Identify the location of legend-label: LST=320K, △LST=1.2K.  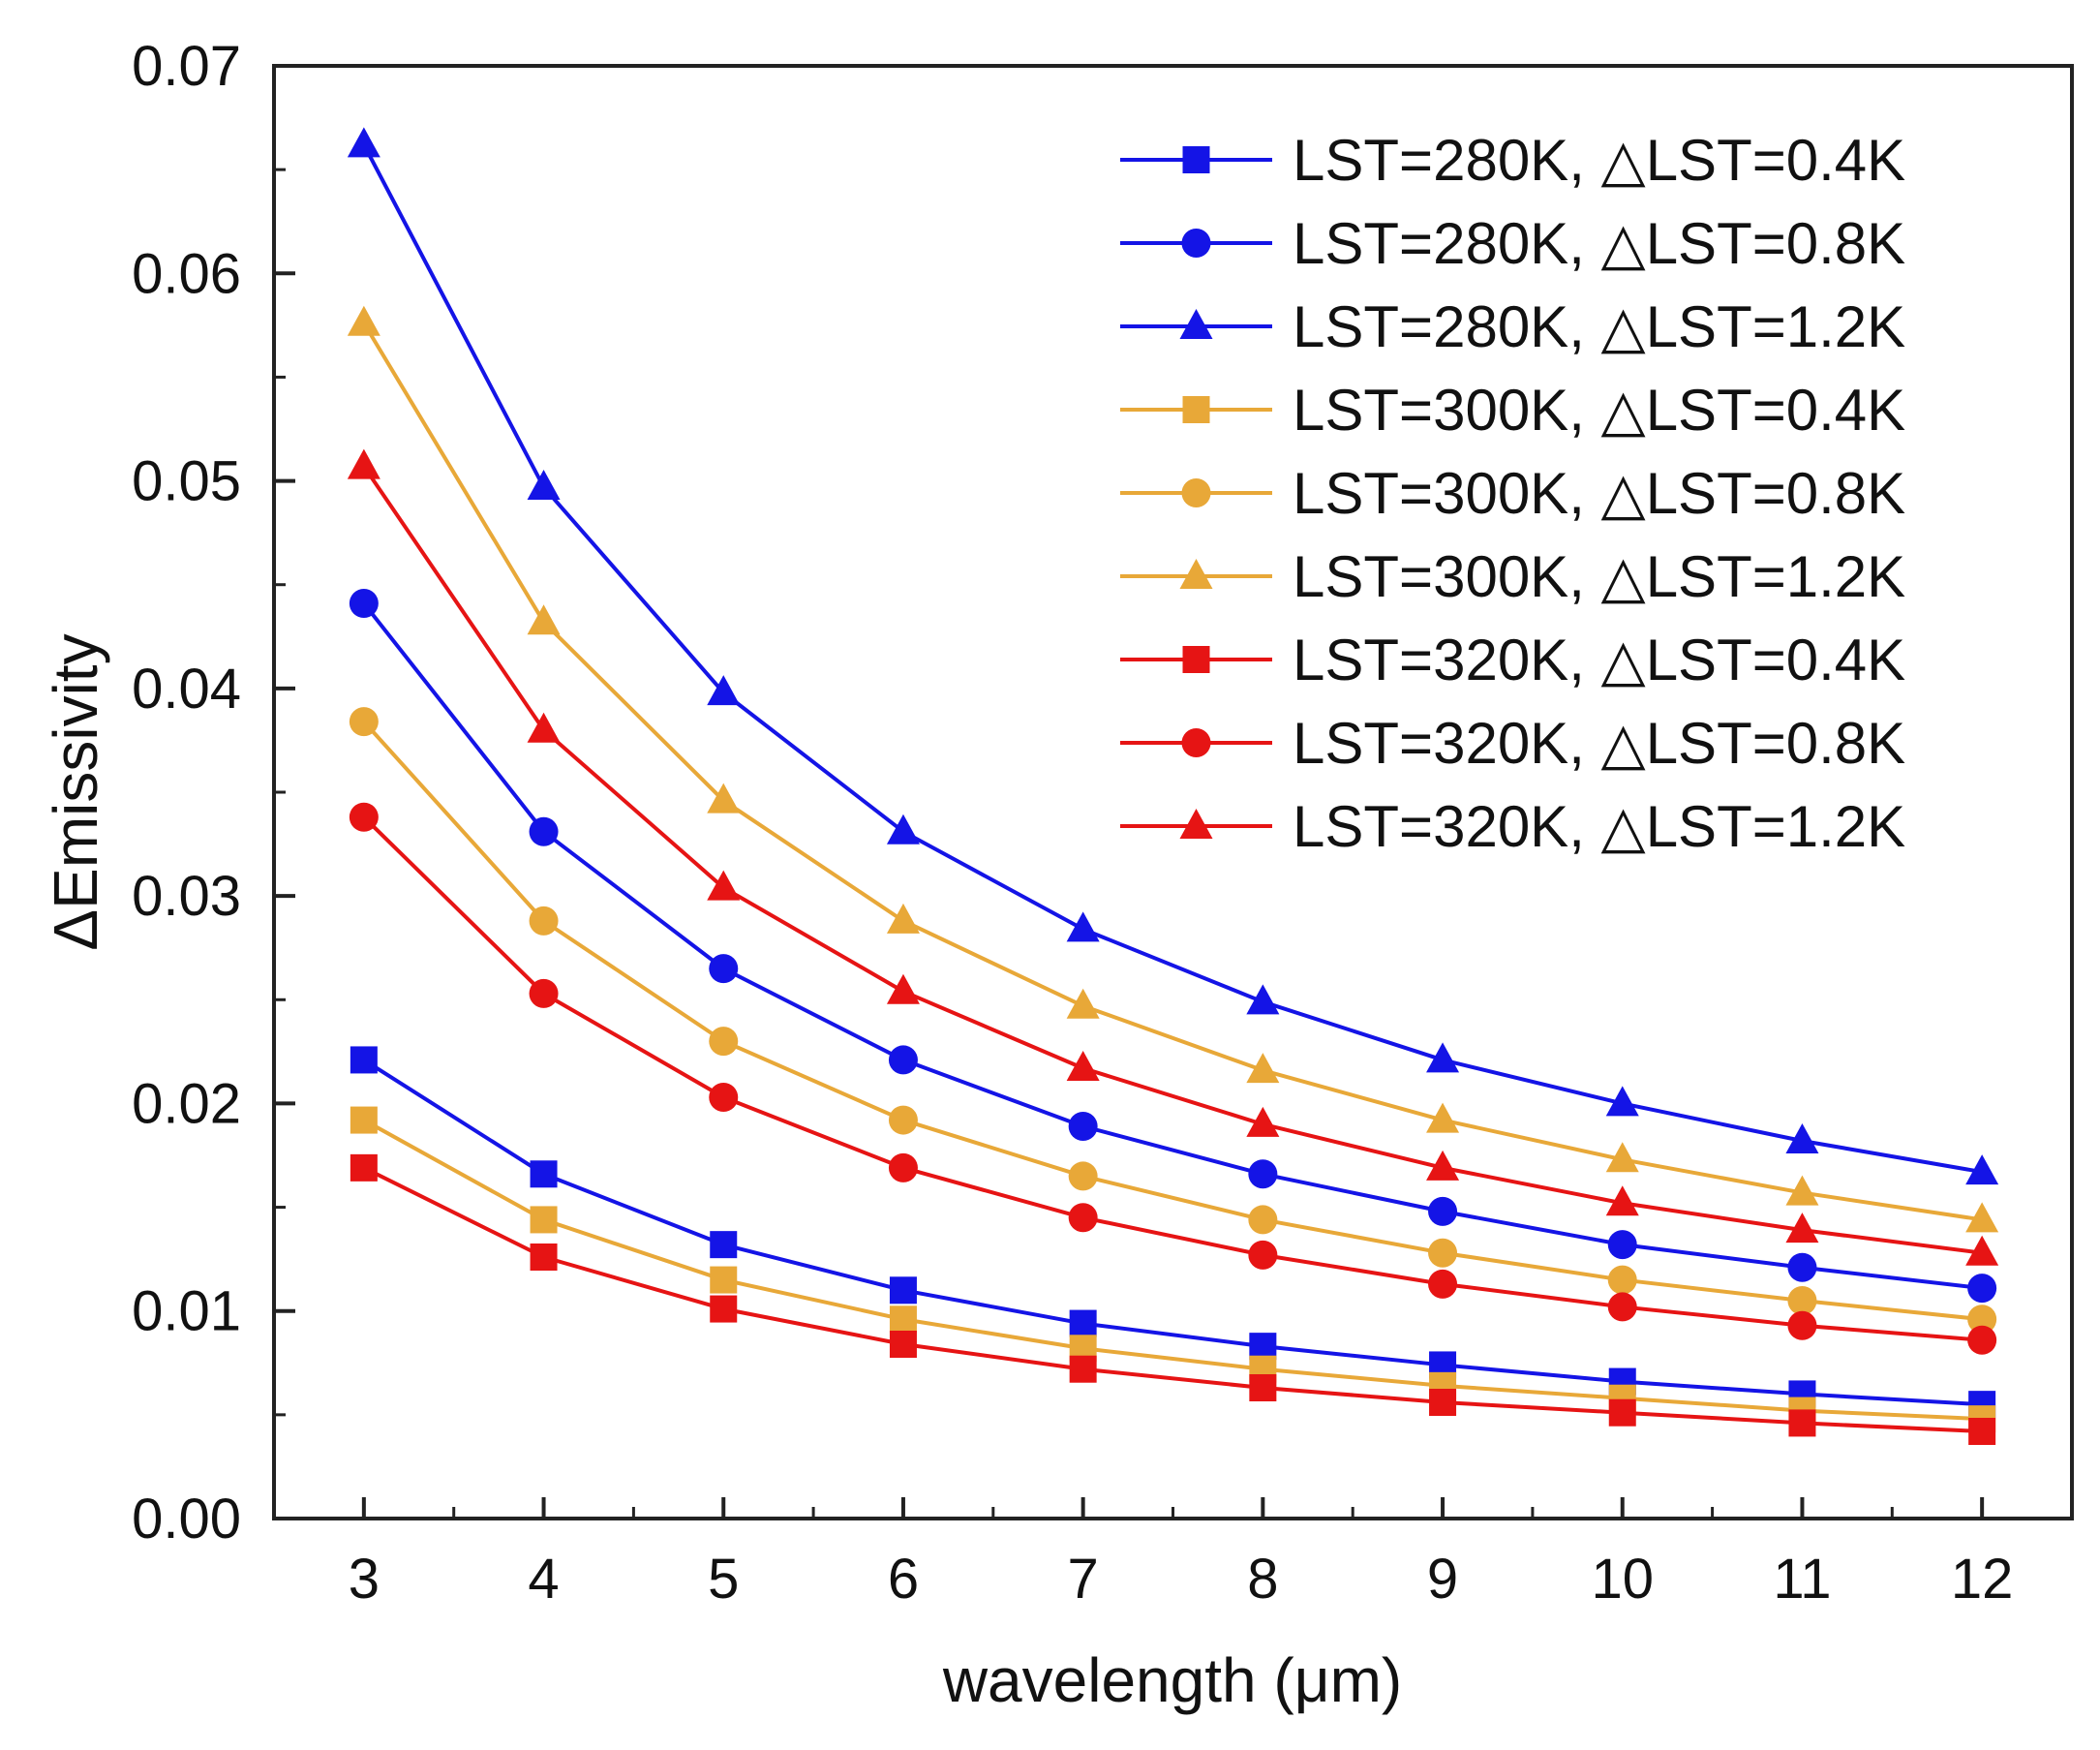
(1599, 826).